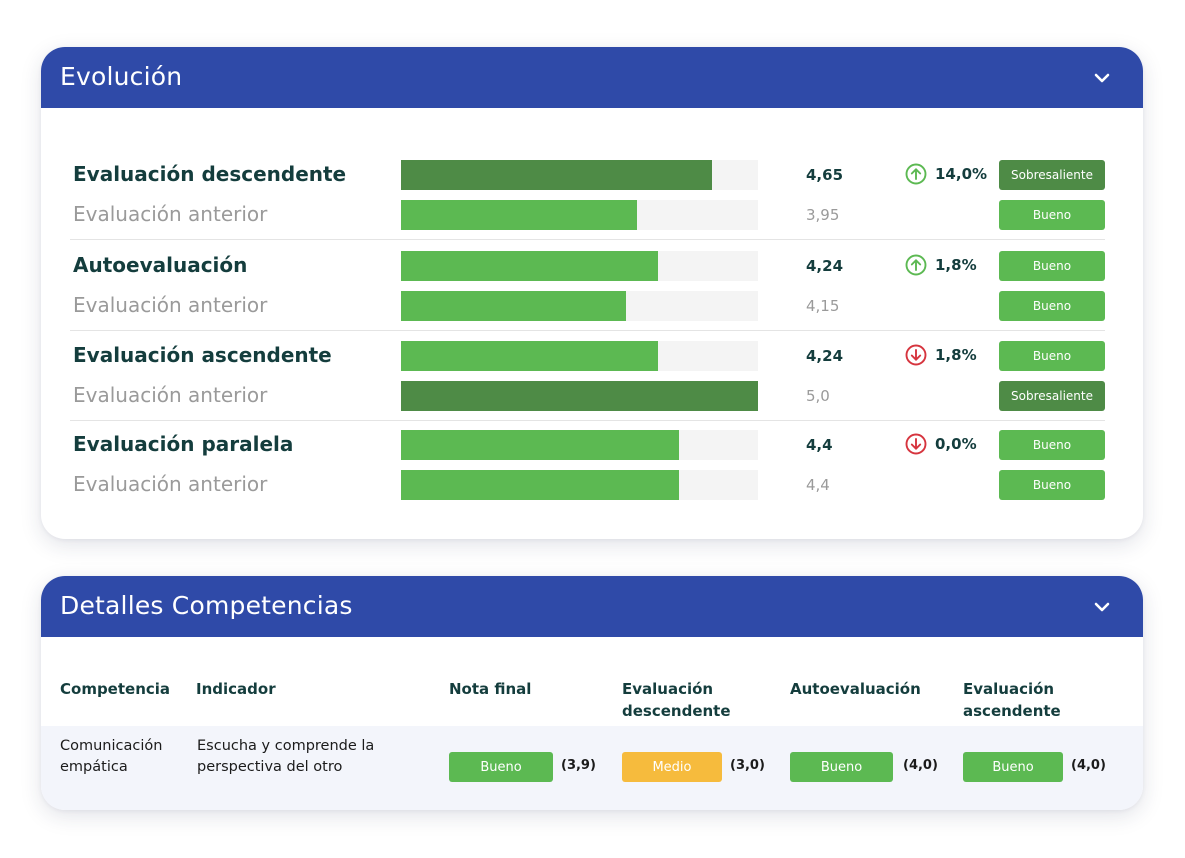 Image resolution: width=1185 pixels, height=858 pixels. Describe the element at coordinates (956, 444) in the screenshot. I see `delta-percentage: 0,0%` at that location.